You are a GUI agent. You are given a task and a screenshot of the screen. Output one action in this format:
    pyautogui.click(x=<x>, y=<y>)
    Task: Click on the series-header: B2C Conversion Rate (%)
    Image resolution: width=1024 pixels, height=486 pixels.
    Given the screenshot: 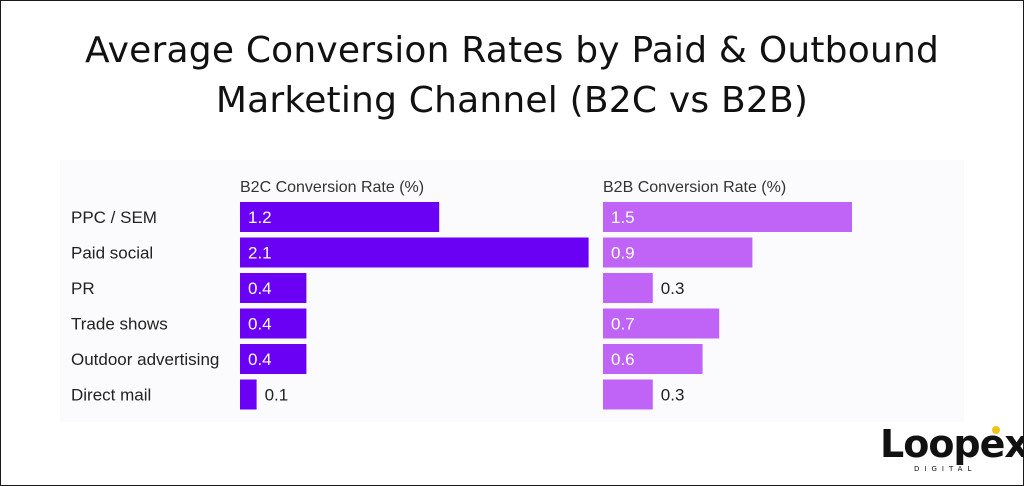 What is the action you would take?
    pyautogui.click(x=332, y=187)
    